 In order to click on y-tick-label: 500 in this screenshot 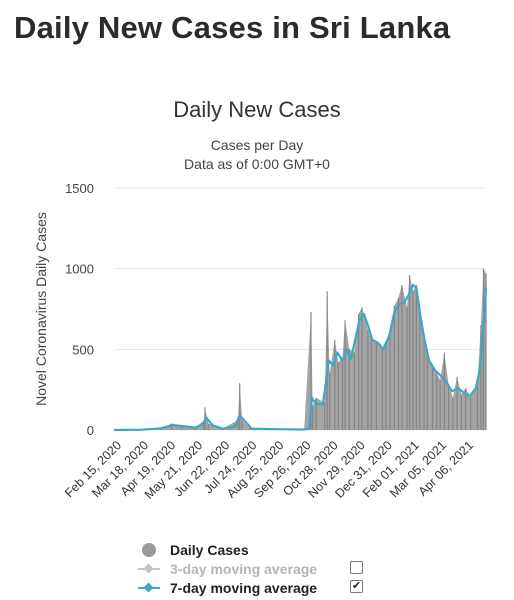, I will do `click(83, 349)`.